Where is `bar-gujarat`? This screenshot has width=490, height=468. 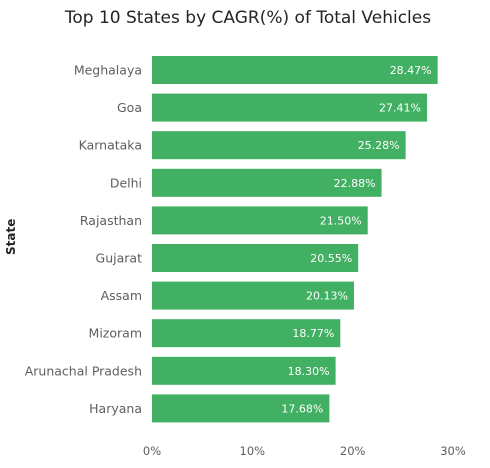
bar-gujarat is located at coordinates (255, 258).